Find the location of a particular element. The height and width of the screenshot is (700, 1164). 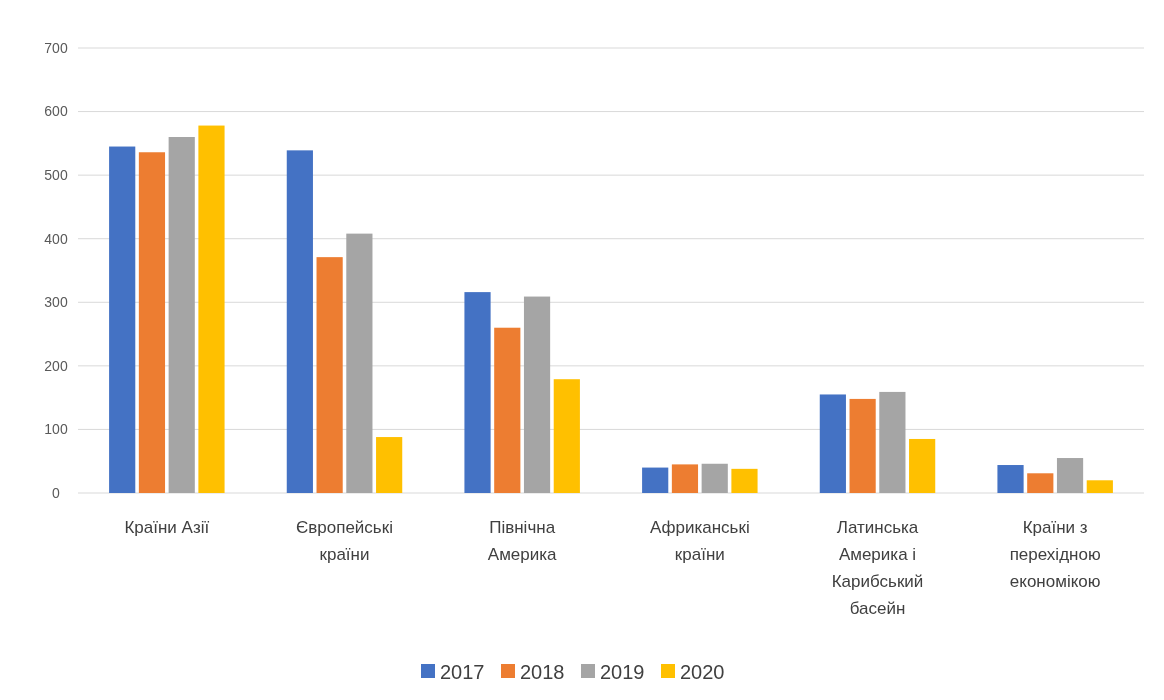

legend-label: 2017 is located at coordinates (462, 672).